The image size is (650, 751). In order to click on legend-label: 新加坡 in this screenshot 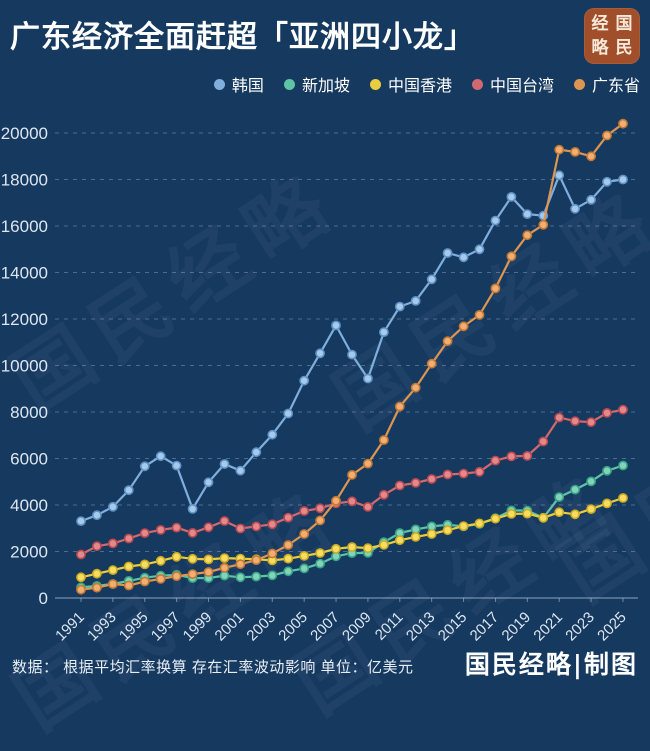, I will do `click(325, 86)`.